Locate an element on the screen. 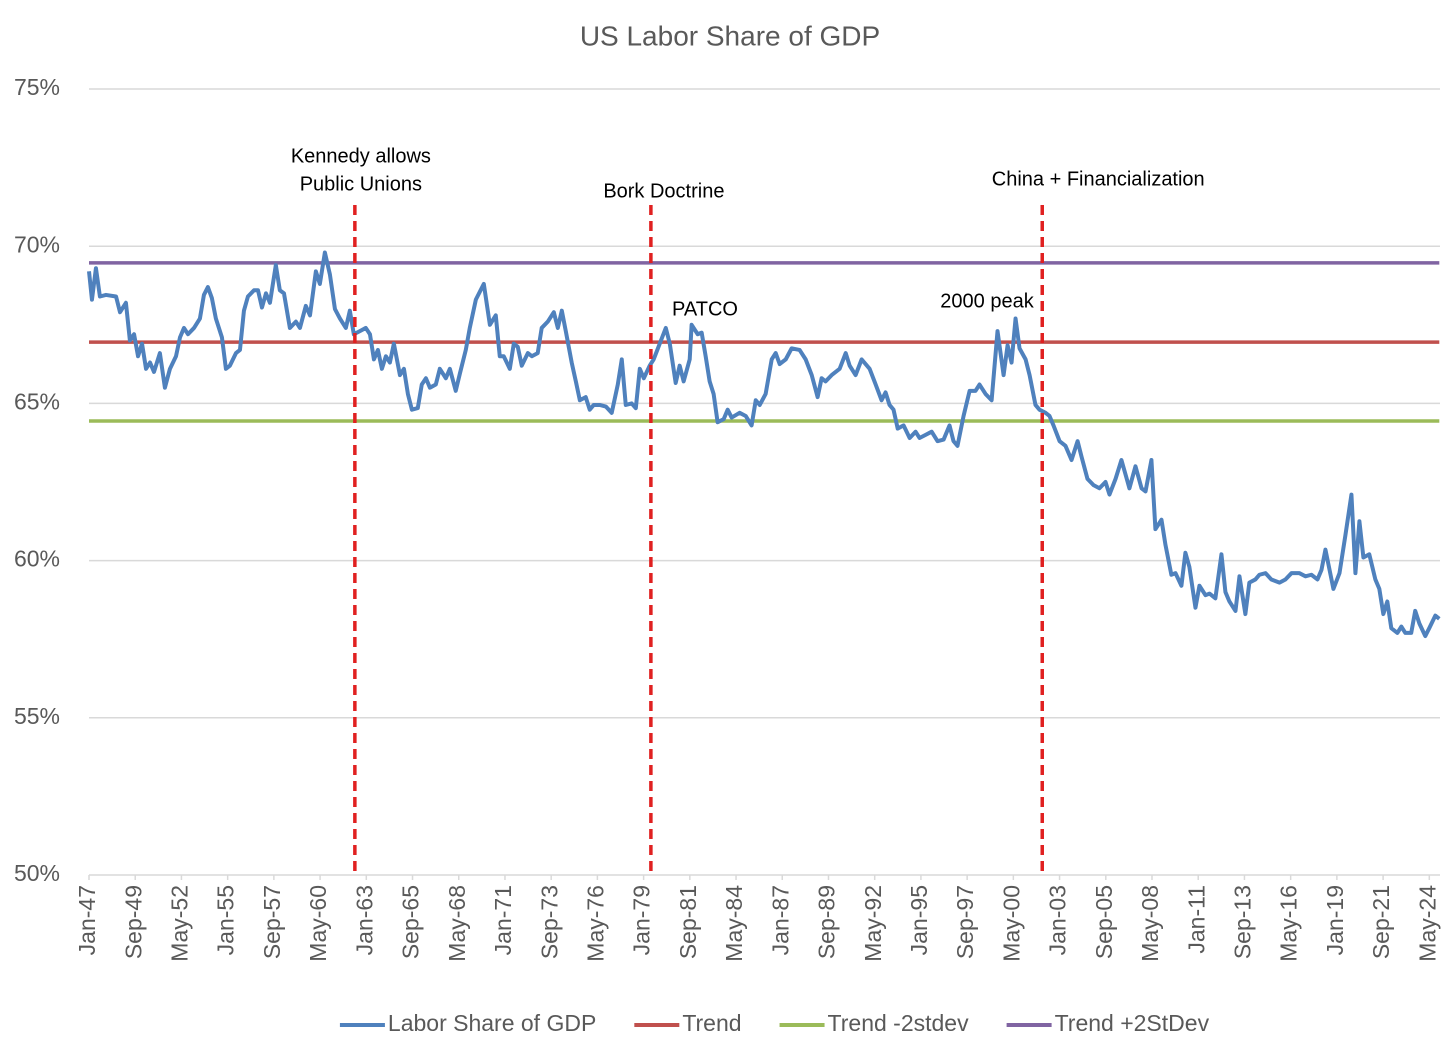 The image size is (1456, 1054). x-tick-label: May-76 is located at coordinates (595, 923).